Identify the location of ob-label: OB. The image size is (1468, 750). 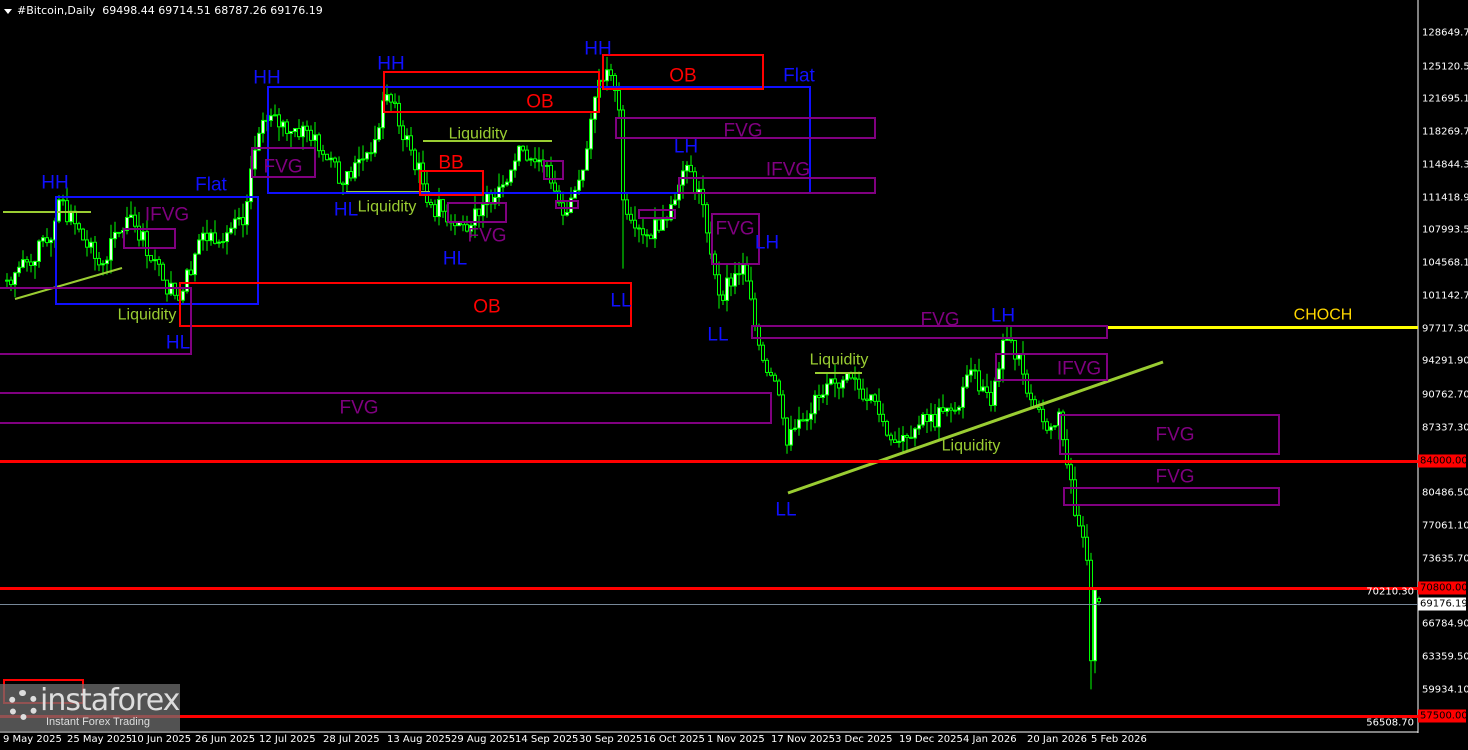
(540, 102).